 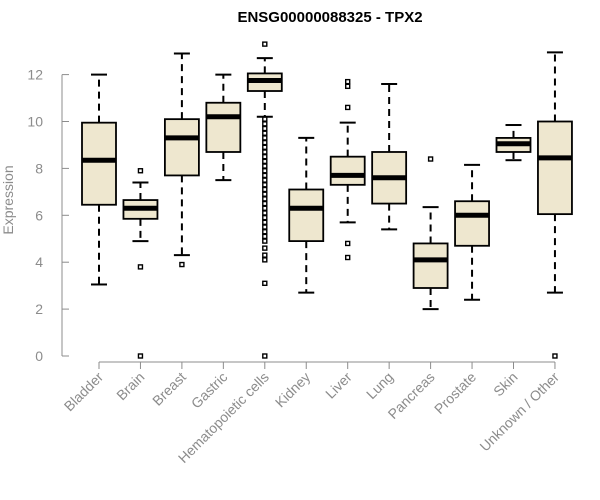 What do you see at coordinates (293, 390) in the screenshot?
I see `x-tick-label: Kidney` at bounding box center [293, 390].